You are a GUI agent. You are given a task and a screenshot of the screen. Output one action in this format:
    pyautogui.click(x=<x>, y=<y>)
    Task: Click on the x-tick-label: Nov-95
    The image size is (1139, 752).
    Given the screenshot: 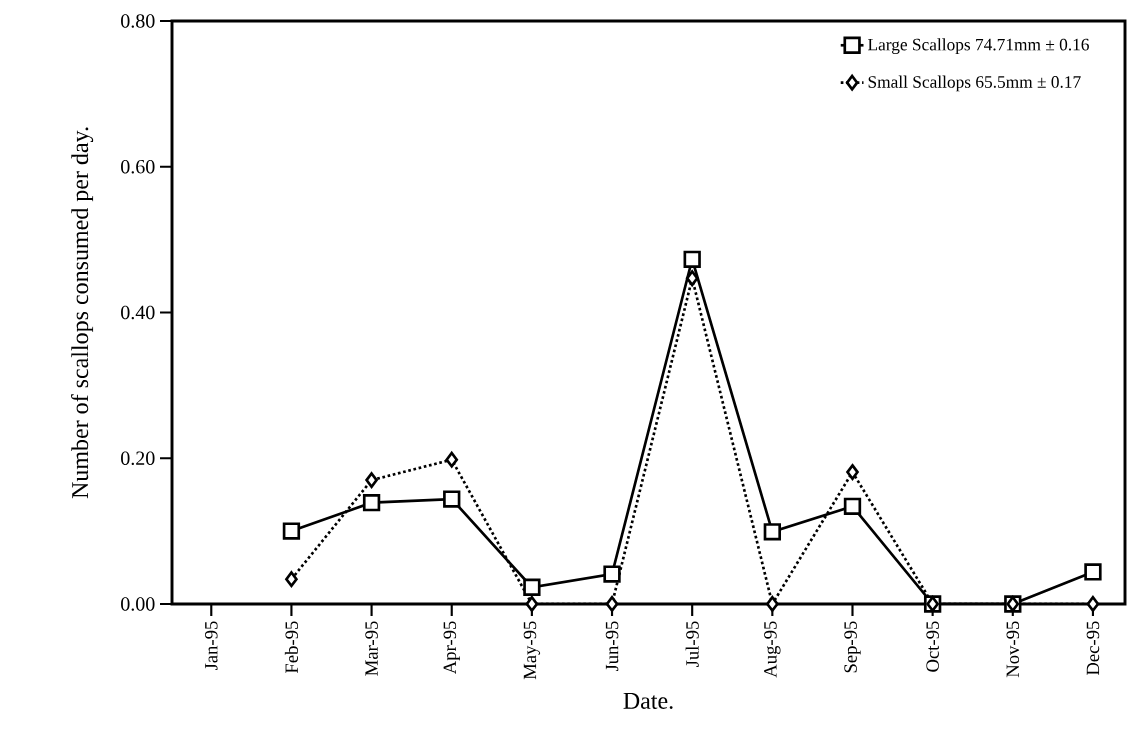 What is the action you would take?
    pyautogui.click(x=1013, y=649)
    